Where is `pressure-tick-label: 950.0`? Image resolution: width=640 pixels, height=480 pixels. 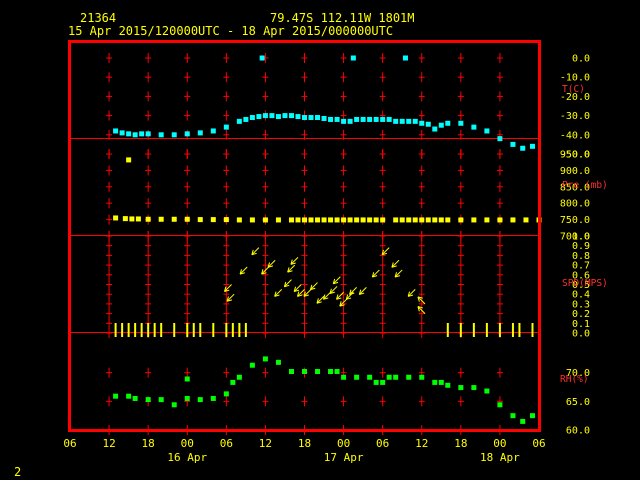 pressure-tick-label: 950.0 is located at coordinates (575, 155).